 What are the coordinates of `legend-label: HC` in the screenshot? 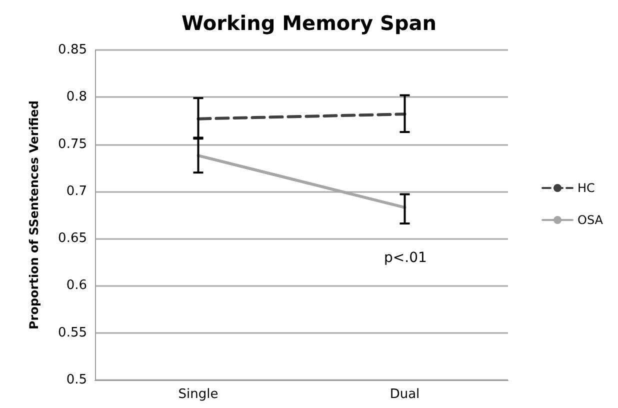 It's located at (586, 188).